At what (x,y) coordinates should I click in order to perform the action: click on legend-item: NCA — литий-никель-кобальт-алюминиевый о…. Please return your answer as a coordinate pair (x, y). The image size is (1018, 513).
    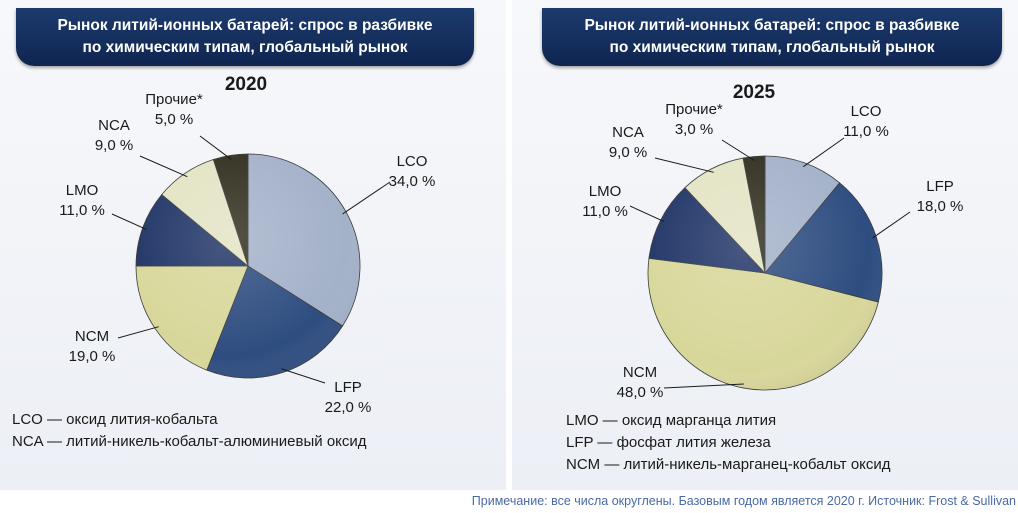
    Looking at the image, I should click on (189, 441).